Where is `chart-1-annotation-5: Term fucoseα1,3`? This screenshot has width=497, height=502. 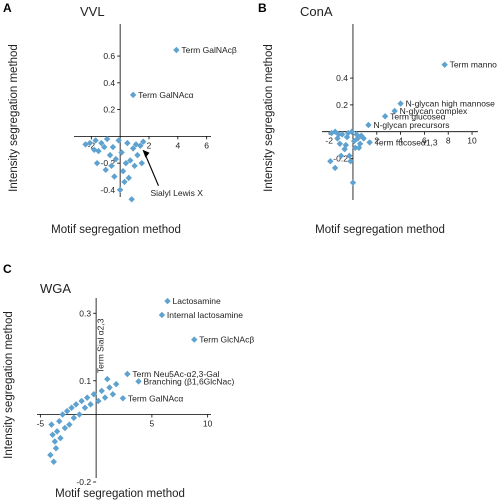
chart-1-annotation-5: Term fucoseα1,3 is located at coordinates (406, 142).